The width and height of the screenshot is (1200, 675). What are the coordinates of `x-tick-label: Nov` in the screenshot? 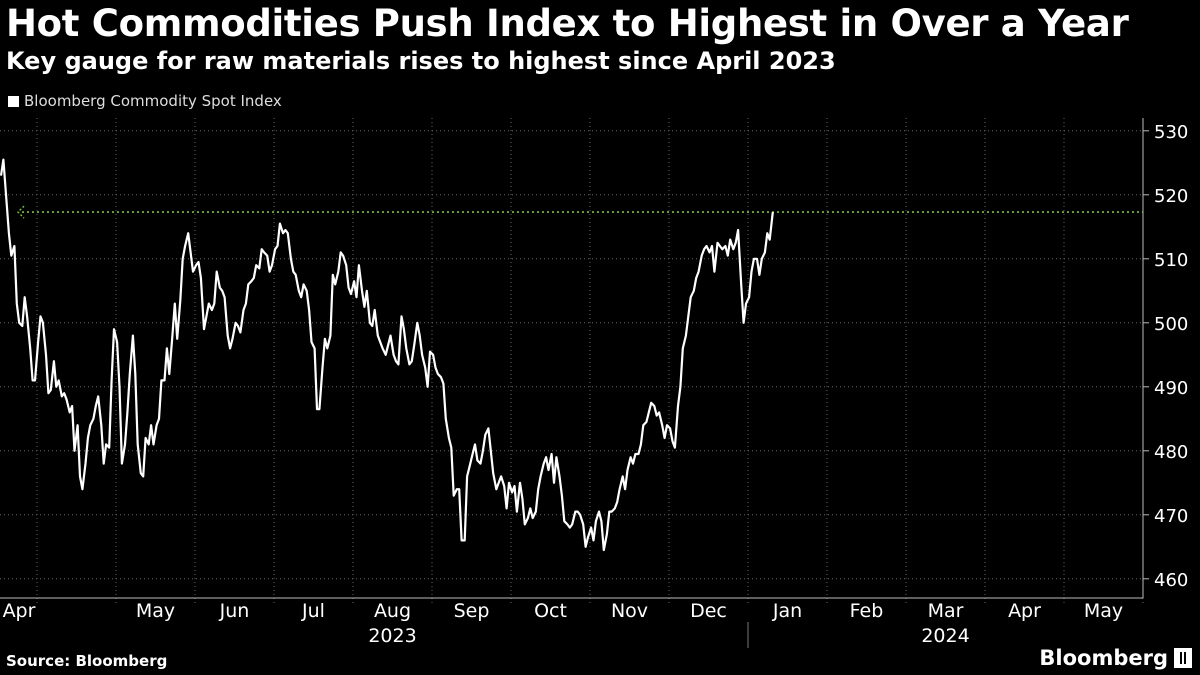 It's located at (629, 611).